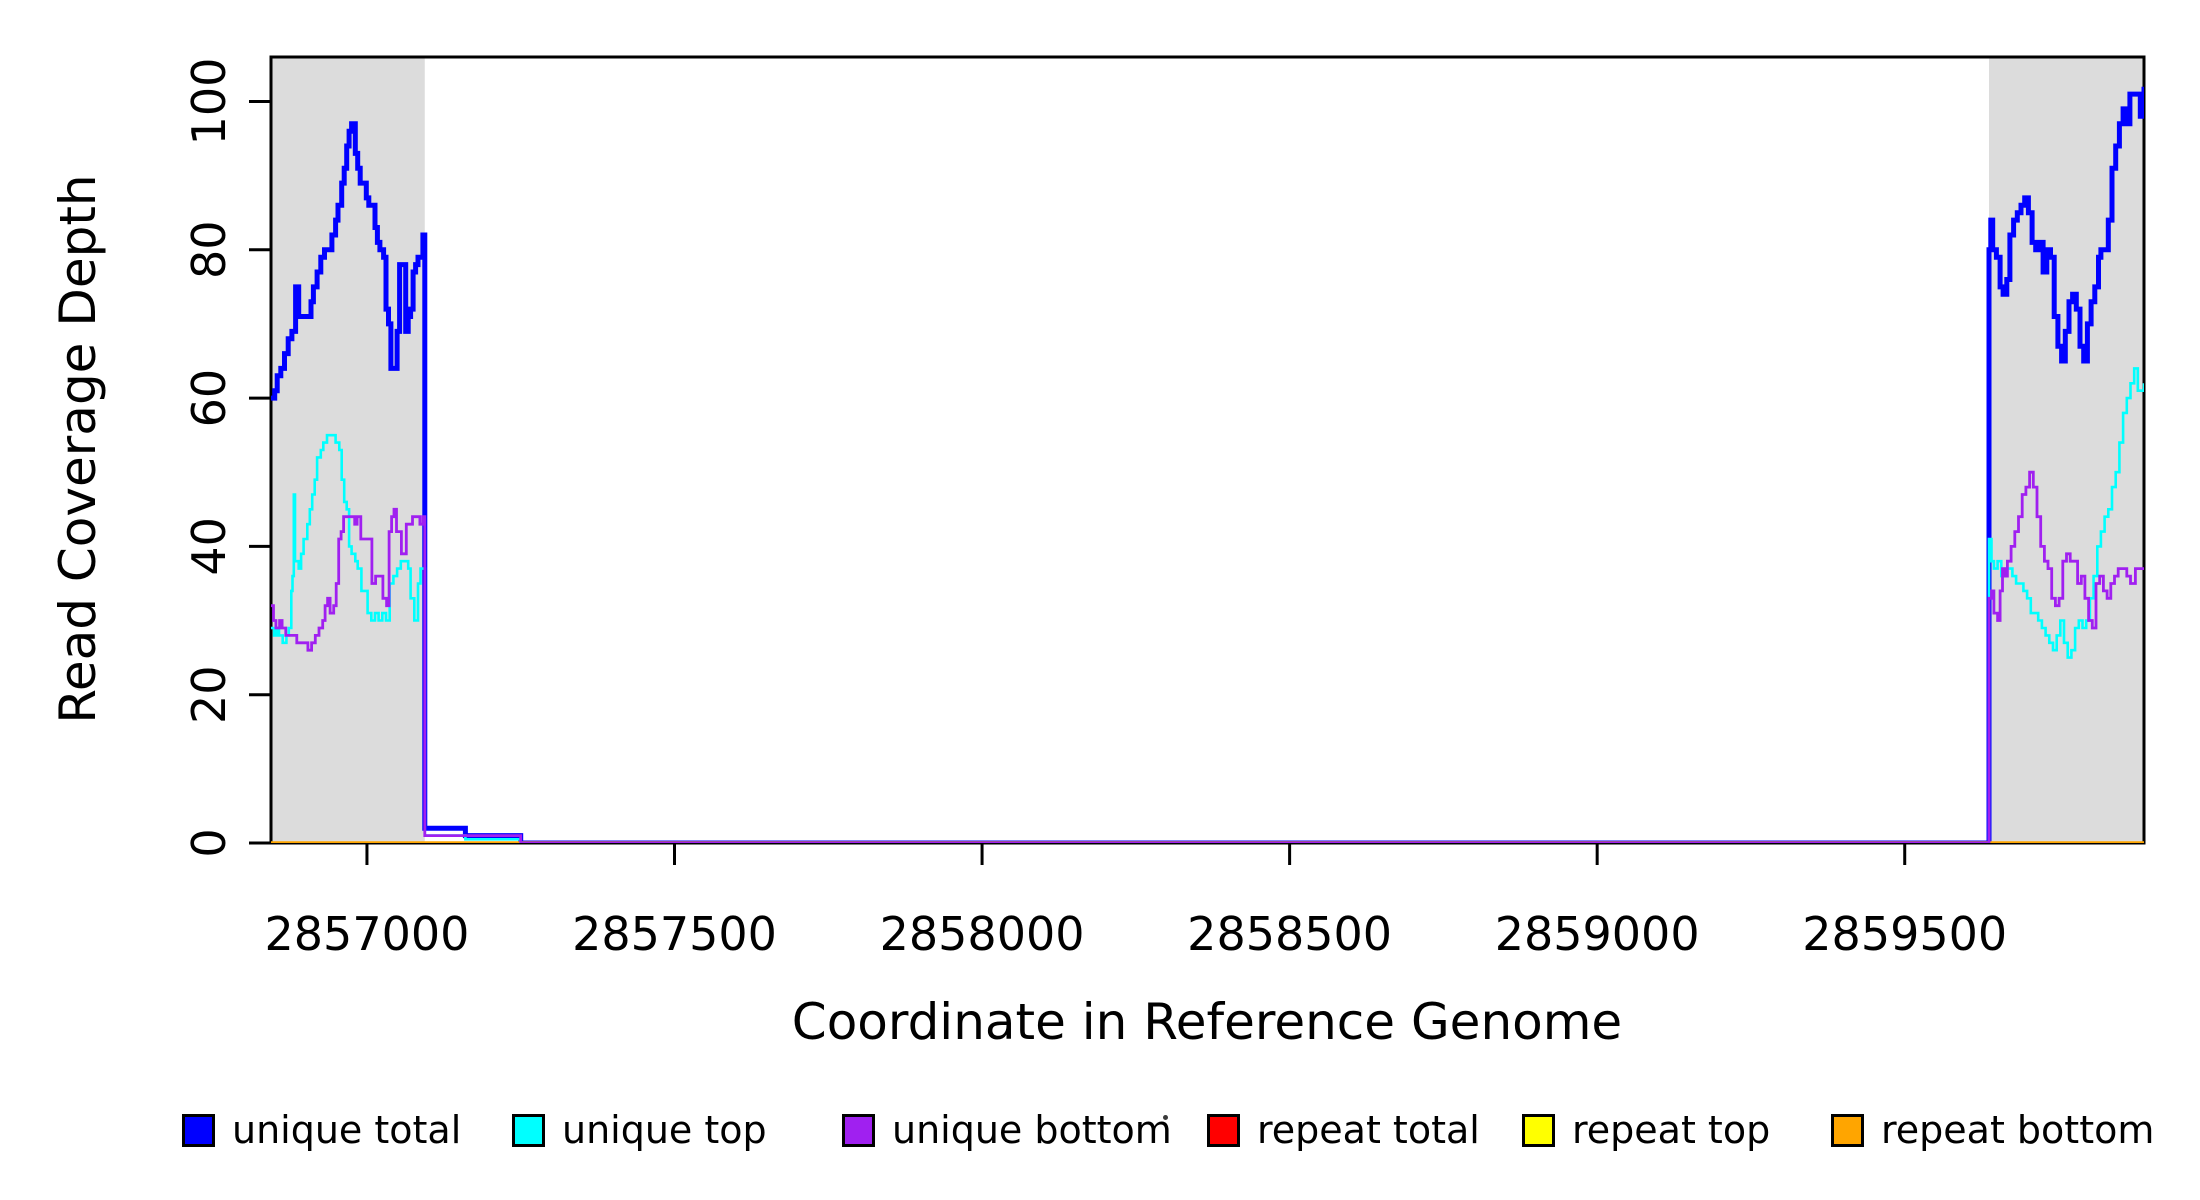 This screenshot has width=2200, height=1200. I want to click on legend-label: unique total, so click(347, 1130).